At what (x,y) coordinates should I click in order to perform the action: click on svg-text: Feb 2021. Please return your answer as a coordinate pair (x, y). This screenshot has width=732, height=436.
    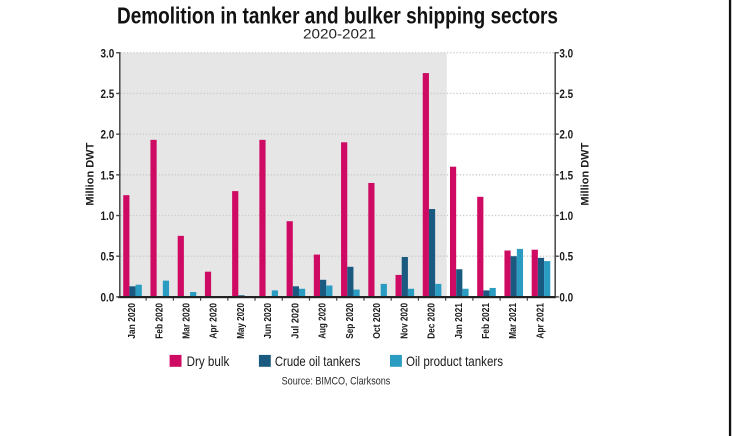
    Looking at the image, I should click on (486, 321).